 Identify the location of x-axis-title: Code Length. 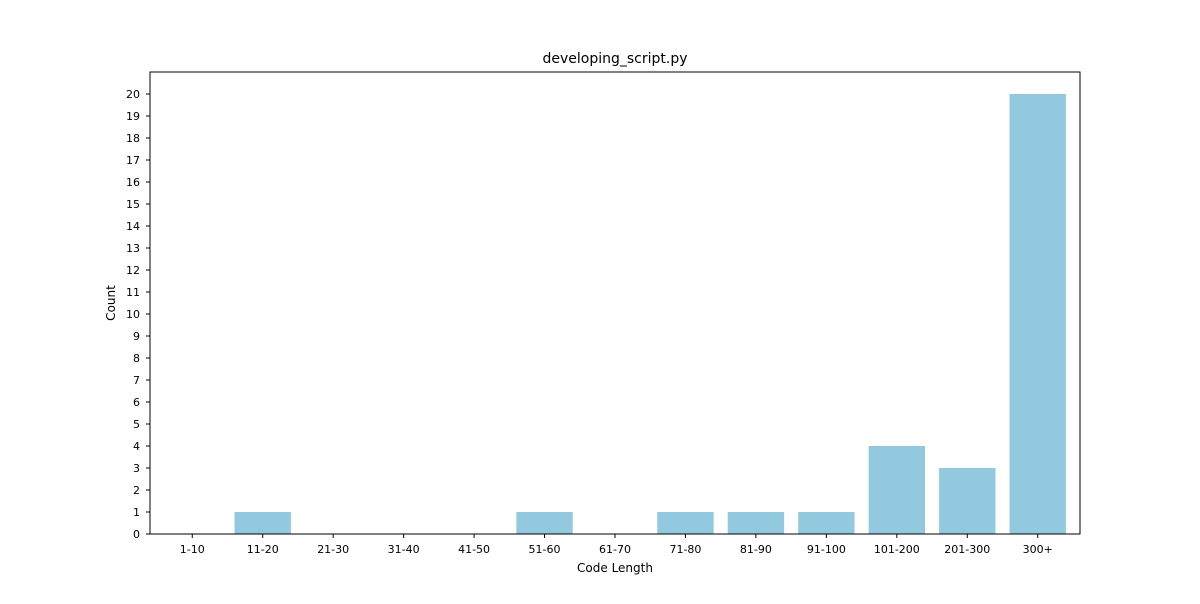
(615, 568).